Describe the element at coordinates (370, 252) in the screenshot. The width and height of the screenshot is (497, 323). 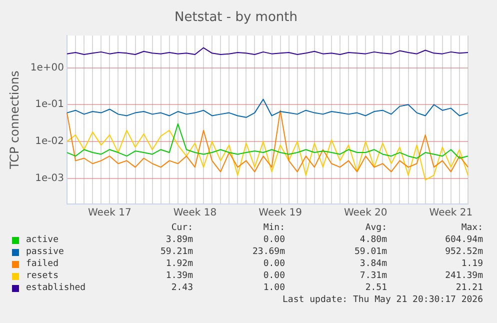
I see `text: 59.01m` at that location.